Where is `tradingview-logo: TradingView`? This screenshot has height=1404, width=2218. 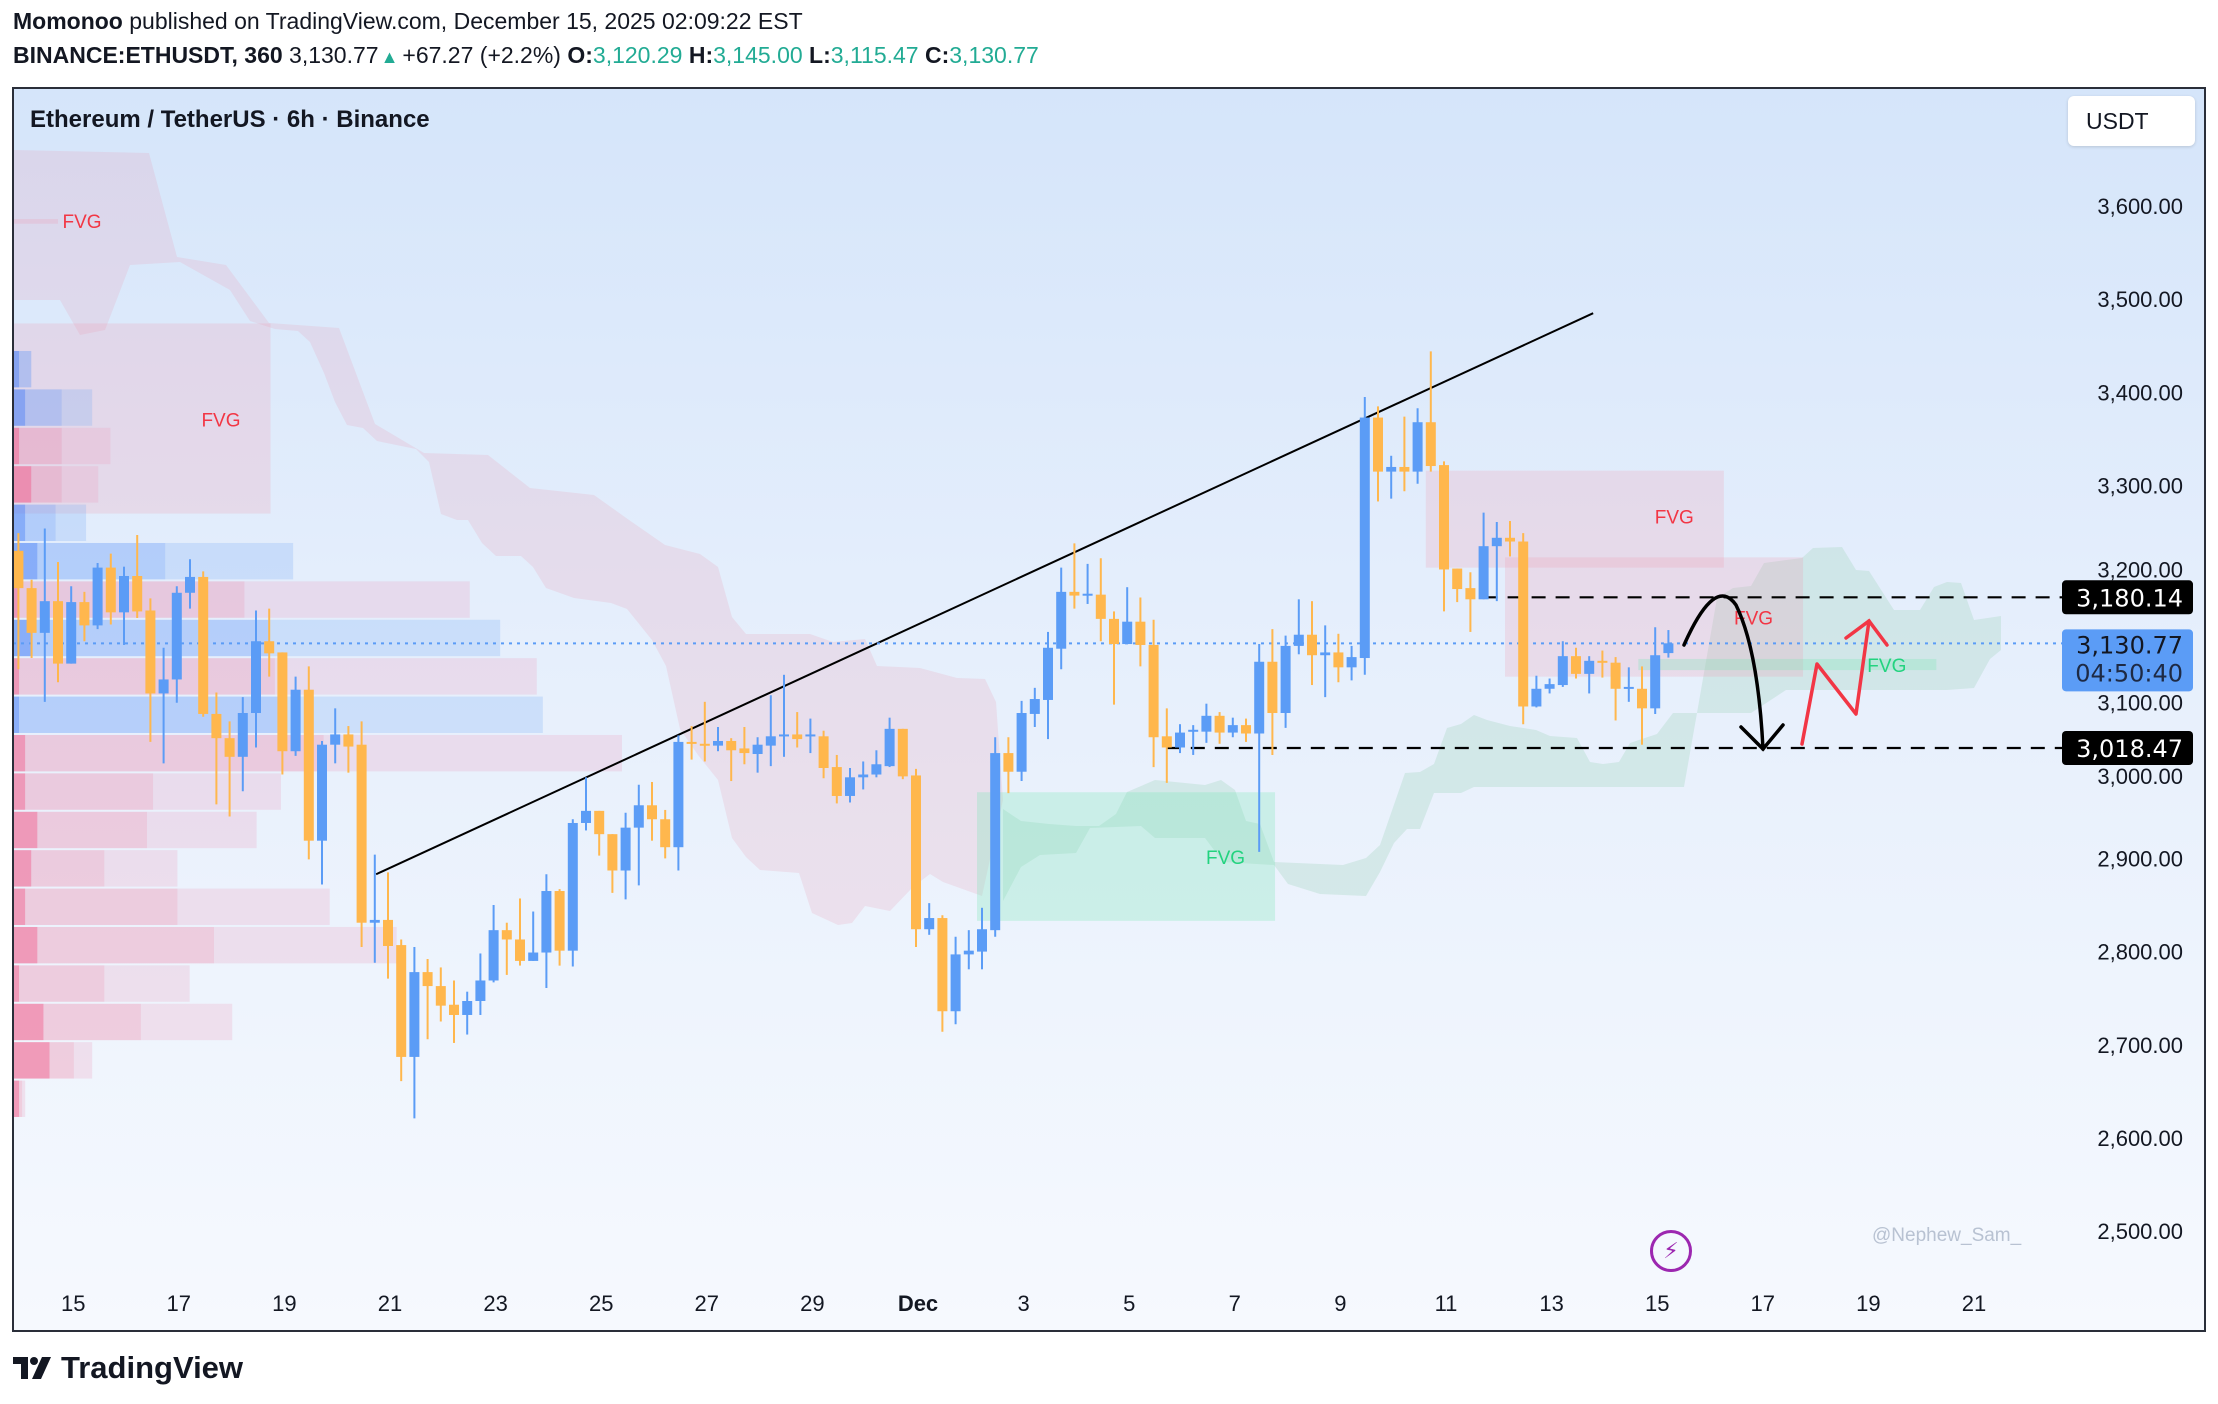 tradingview-logo: TradingView is located at coordinates (128, 1368).